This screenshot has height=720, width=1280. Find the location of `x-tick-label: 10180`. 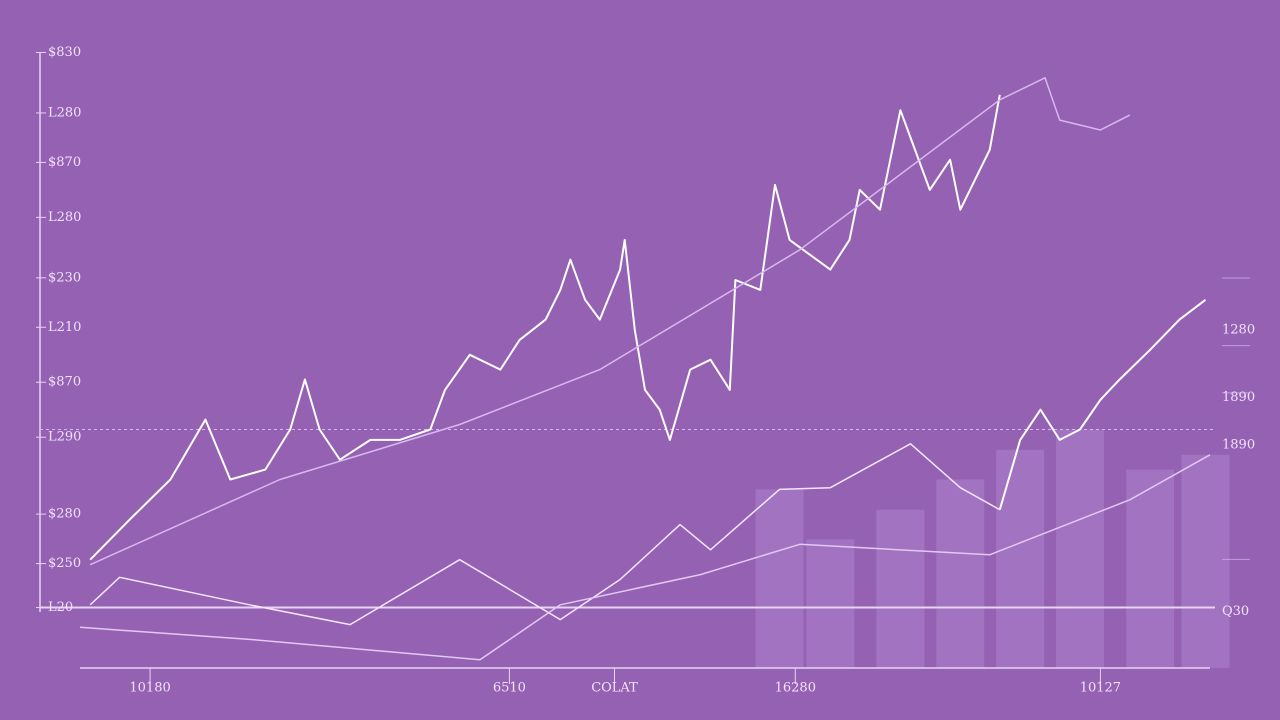

x-tick-label: 10180 is located at coordinates (149, 688).